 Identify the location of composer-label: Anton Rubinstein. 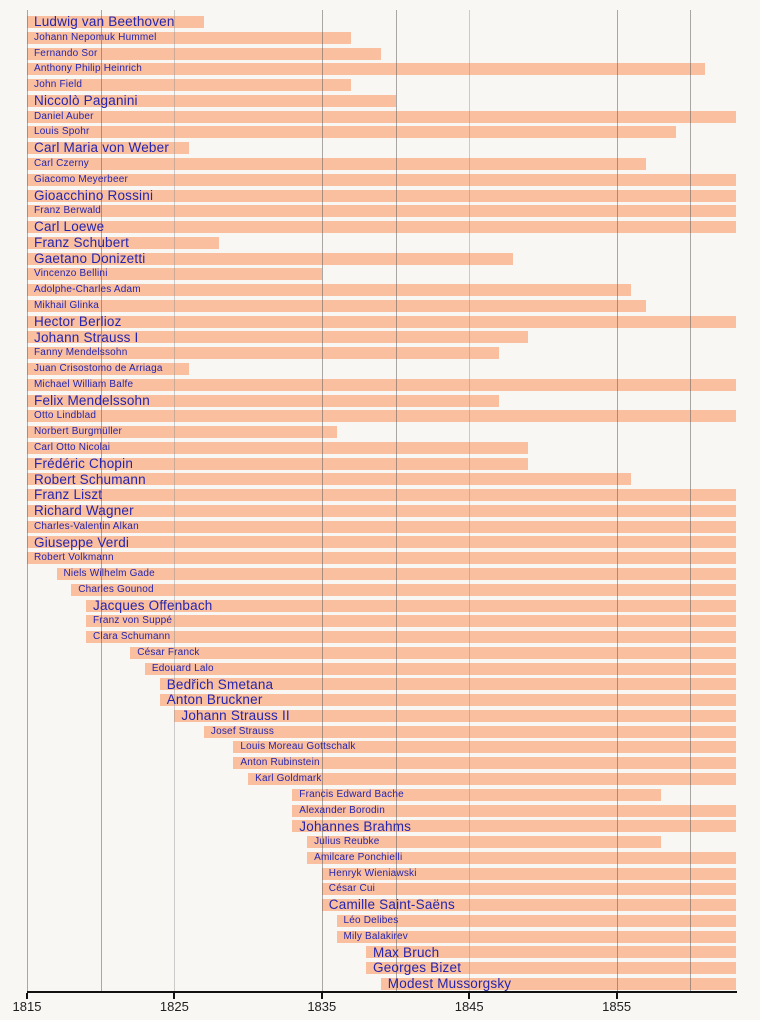
(280, 763).